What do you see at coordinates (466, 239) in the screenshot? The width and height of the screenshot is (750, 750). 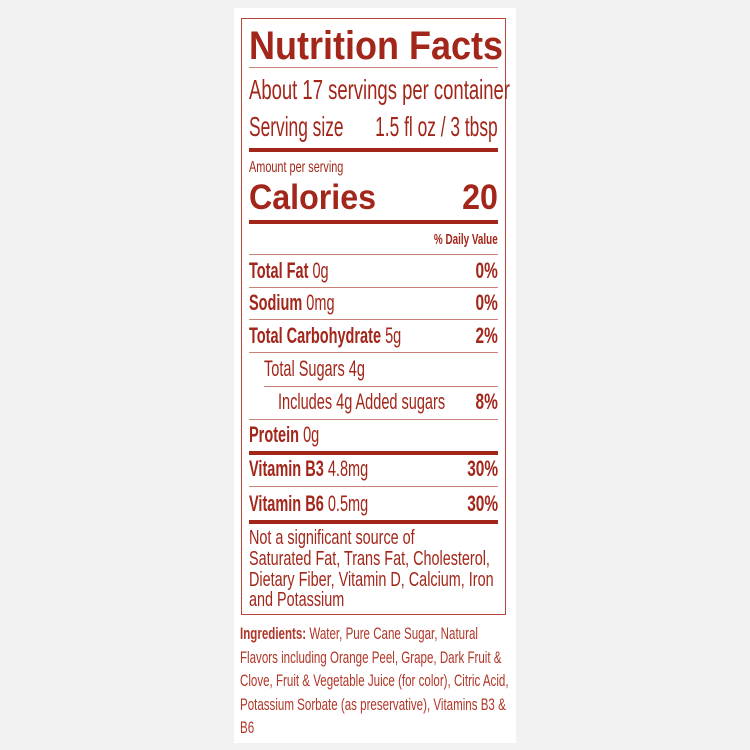 I see `daily-value-header: % Daily Value` at bounding box center [466, 239].